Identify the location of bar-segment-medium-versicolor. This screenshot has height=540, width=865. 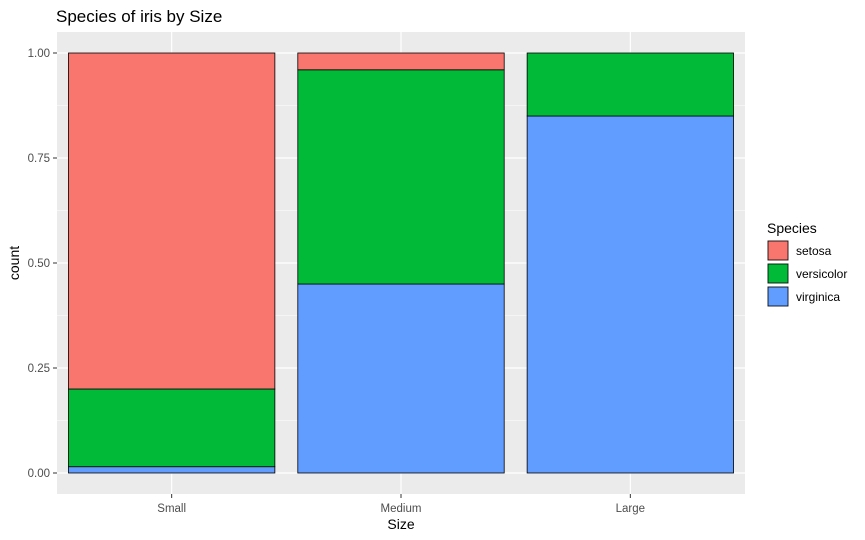
(401, 177).